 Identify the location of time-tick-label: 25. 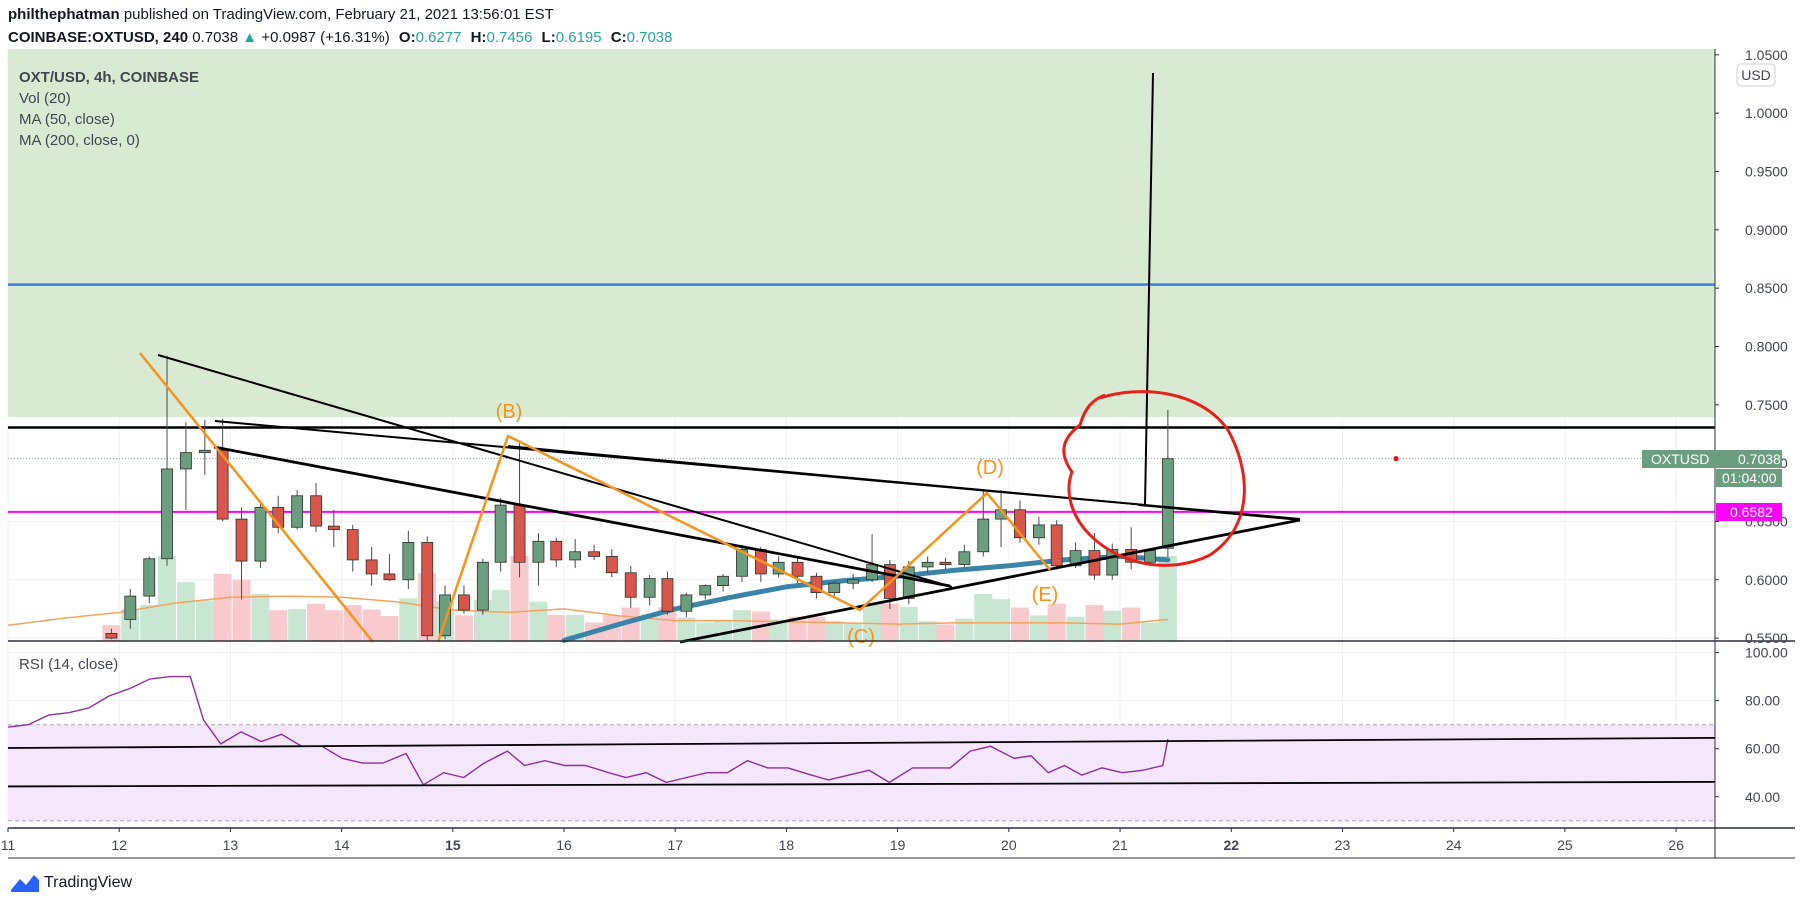
(1565, 845).